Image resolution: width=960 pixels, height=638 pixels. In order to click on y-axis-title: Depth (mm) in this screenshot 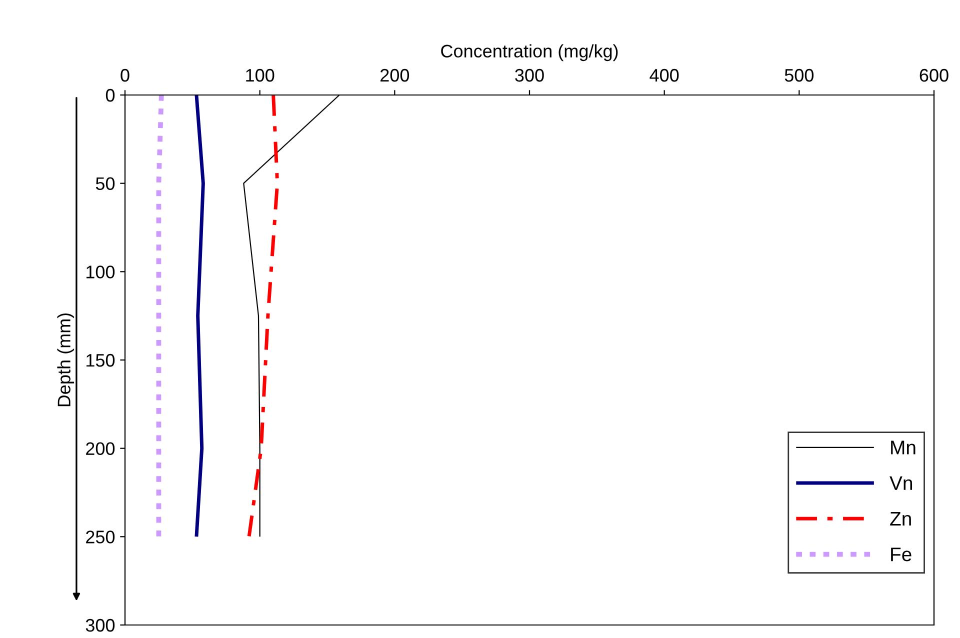, I will do `click(65, 359)`.